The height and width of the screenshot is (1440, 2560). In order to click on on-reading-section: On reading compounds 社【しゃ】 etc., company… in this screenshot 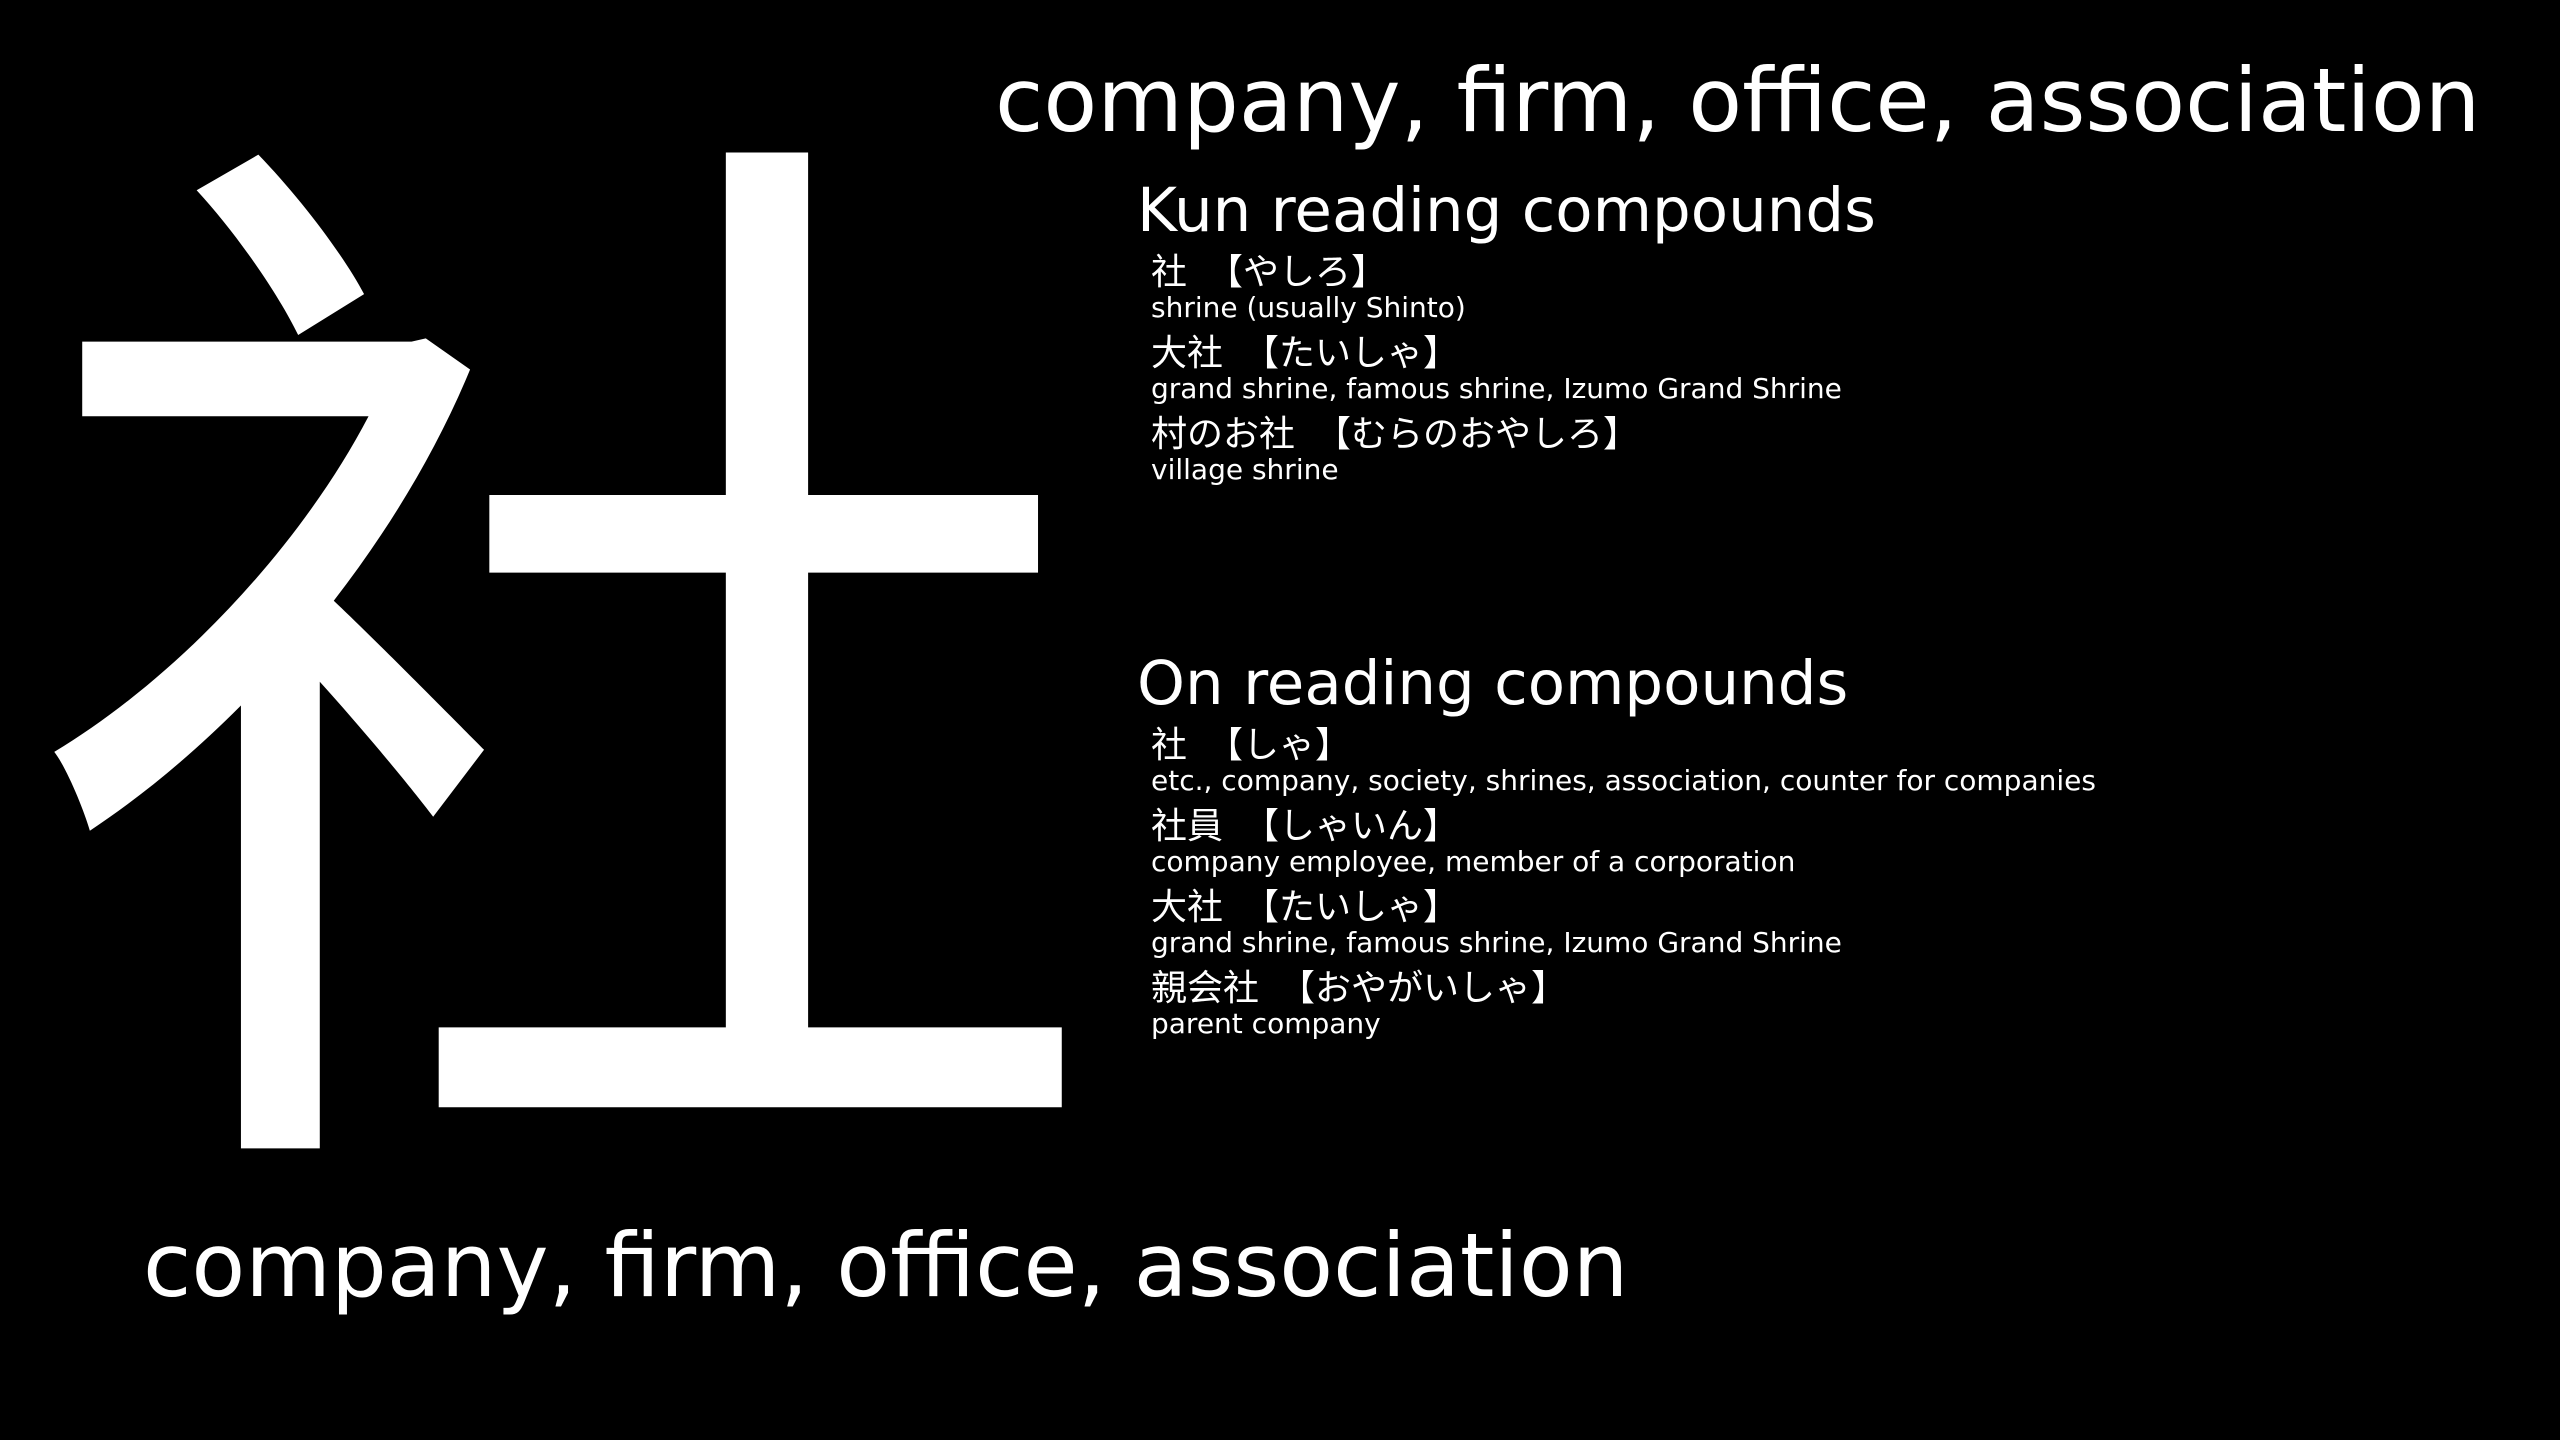, I will do `click(1616, 846)`.